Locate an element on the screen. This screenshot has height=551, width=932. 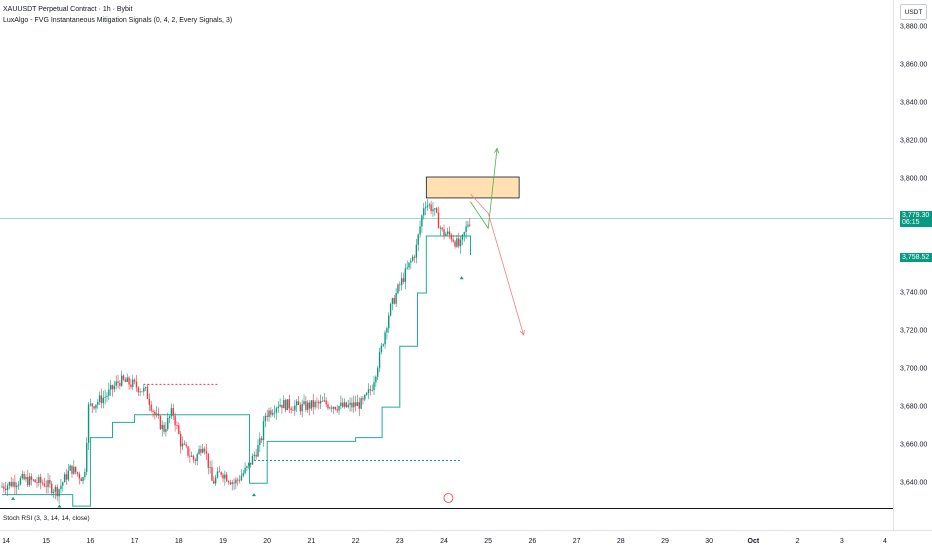
projection-up-arrowhead is located at coordinates (497, 150).